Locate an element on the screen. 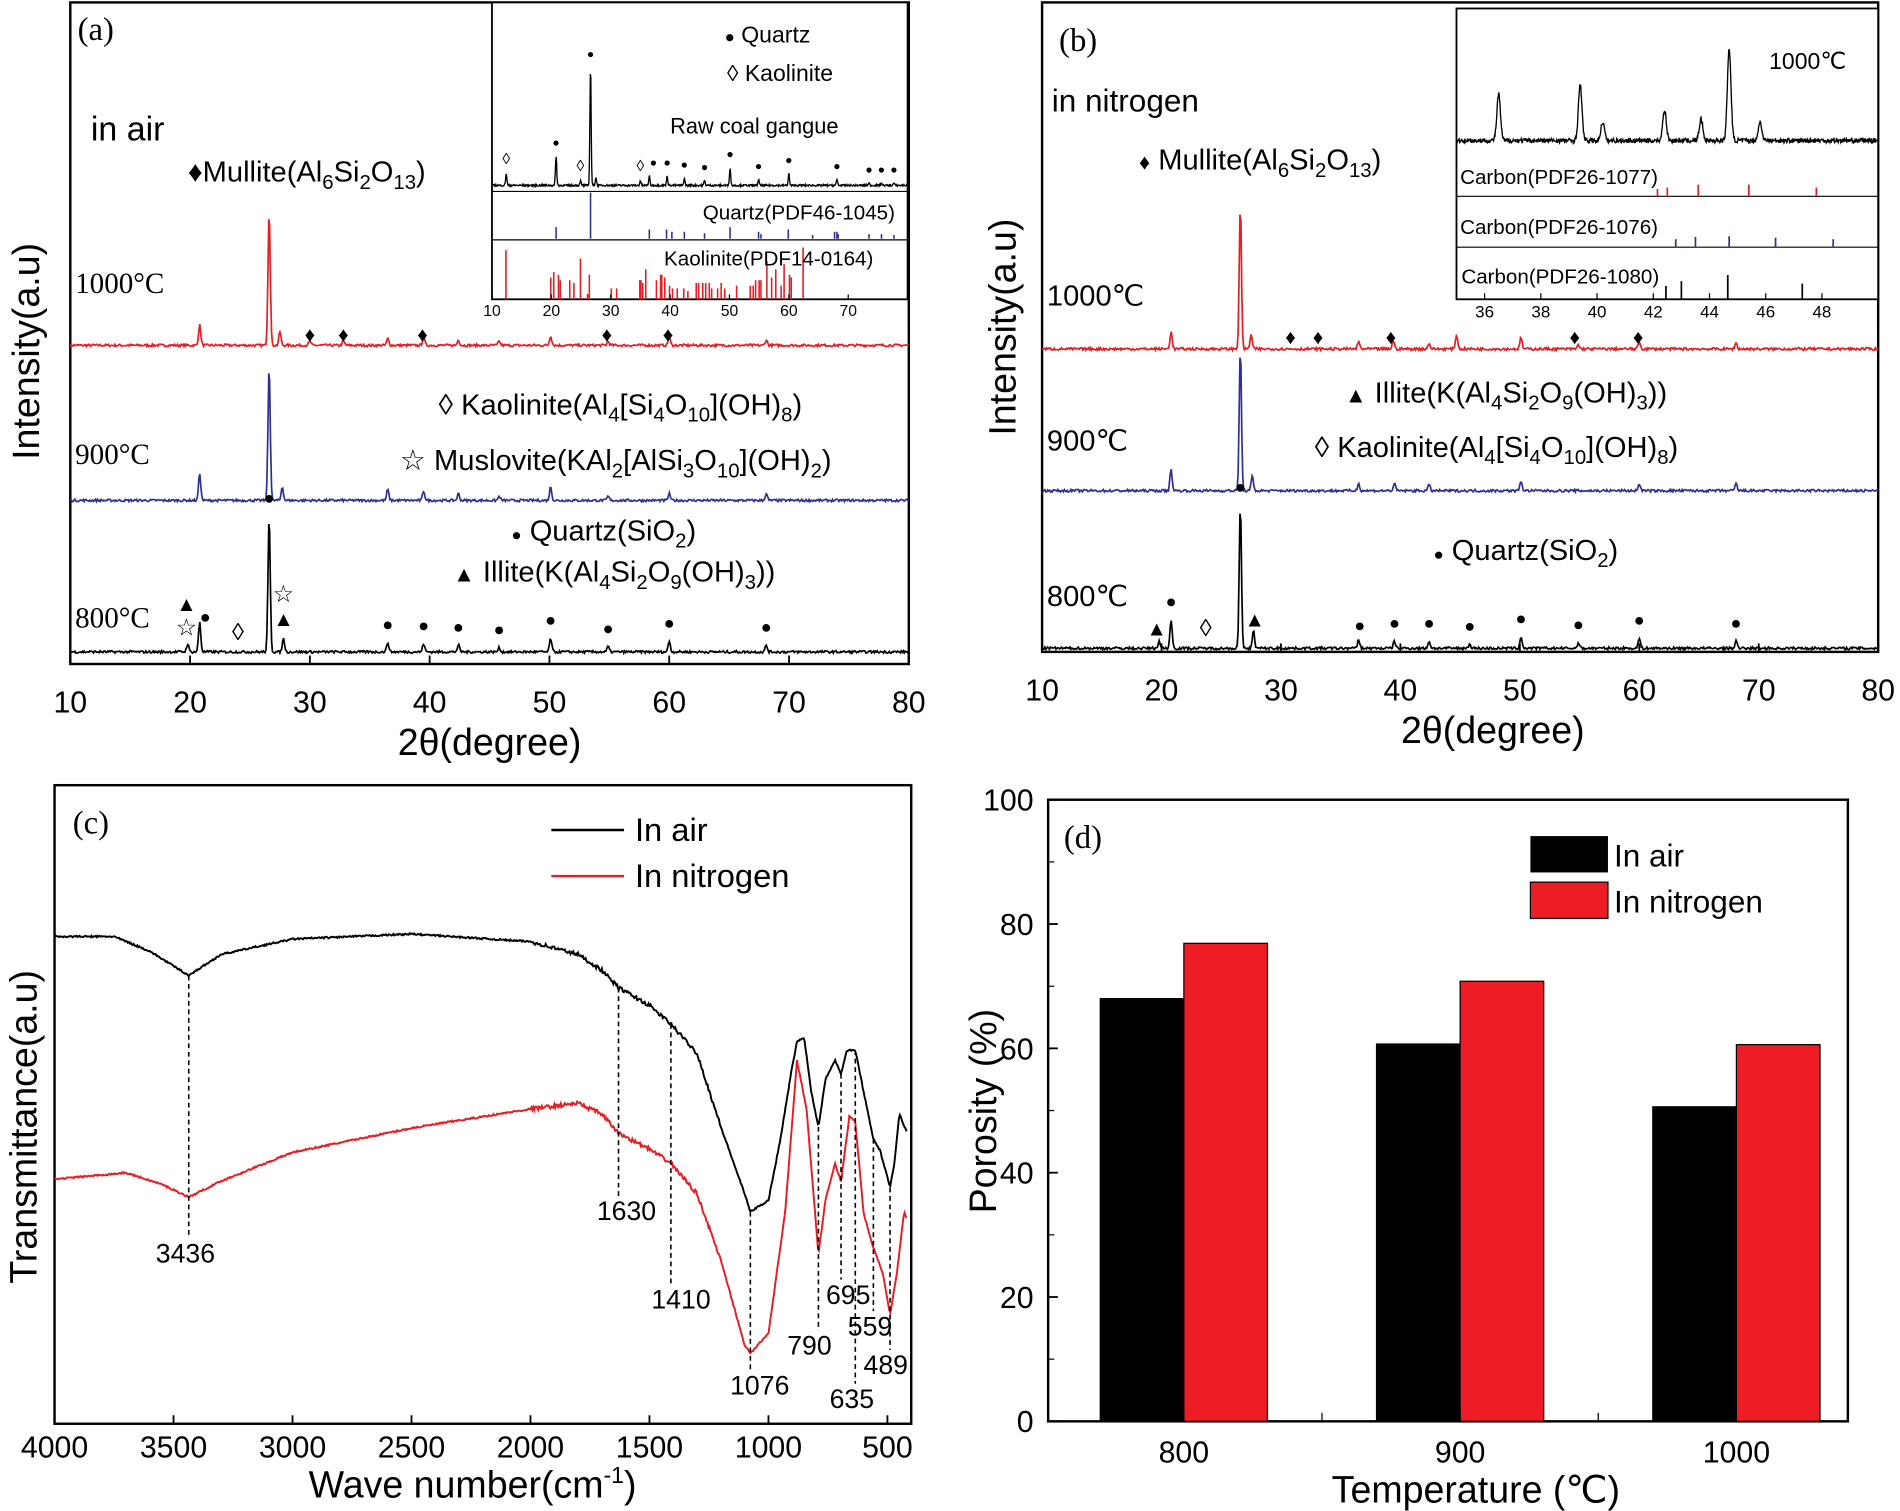 This screenshot has height=1511, width=1900. inset-x-tick-label: 30 is located at coordinates (611, 311).